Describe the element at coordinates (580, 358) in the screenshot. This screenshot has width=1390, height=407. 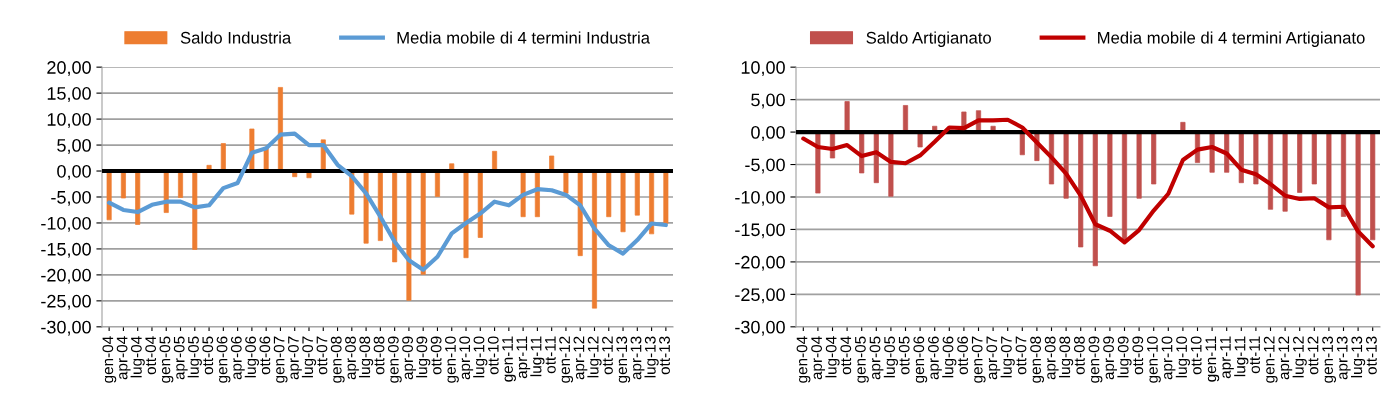
I see `x-tick-label: apr-12` at that location.